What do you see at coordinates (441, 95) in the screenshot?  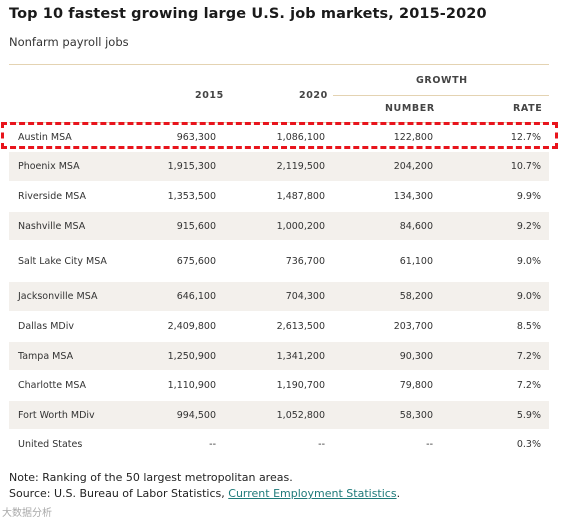 I see `growth-group-rule` at bounding box center [441, 95].